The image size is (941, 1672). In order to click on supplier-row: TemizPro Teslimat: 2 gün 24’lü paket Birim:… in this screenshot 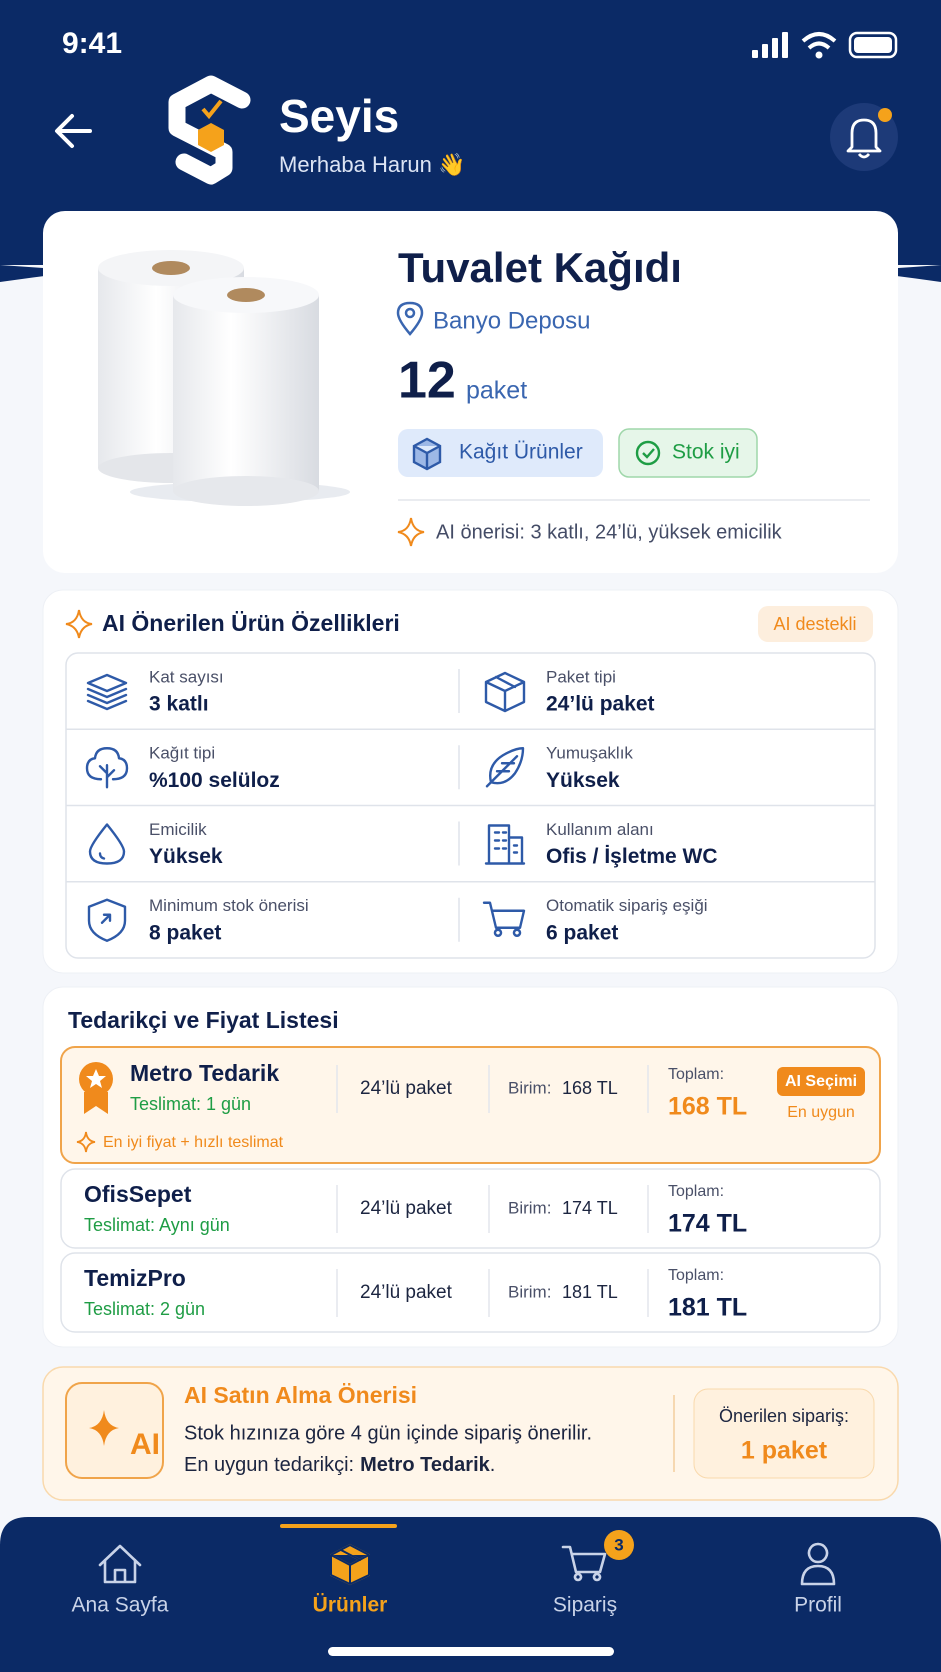, I will do `click(470, 1292)`.